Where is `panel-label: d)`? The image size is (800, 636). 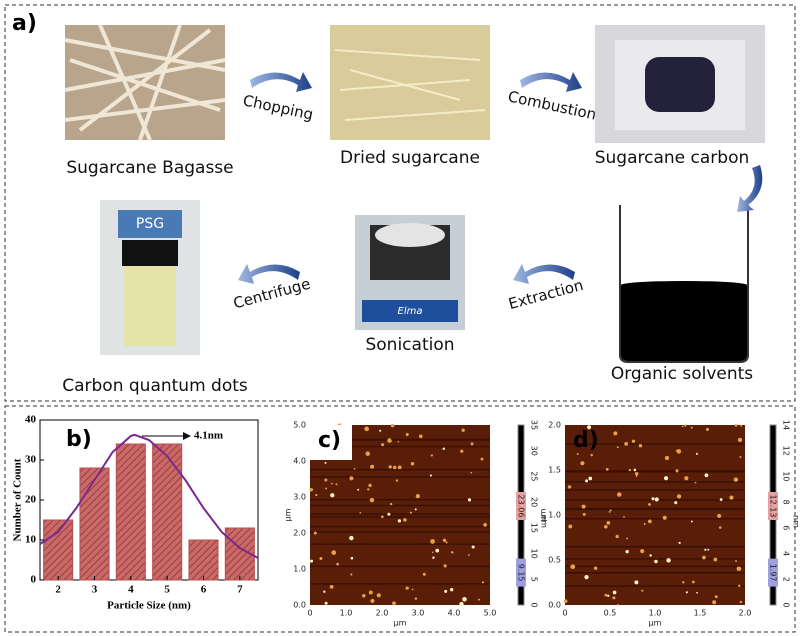
panel-label: d) is located at coordinates (586, 440).